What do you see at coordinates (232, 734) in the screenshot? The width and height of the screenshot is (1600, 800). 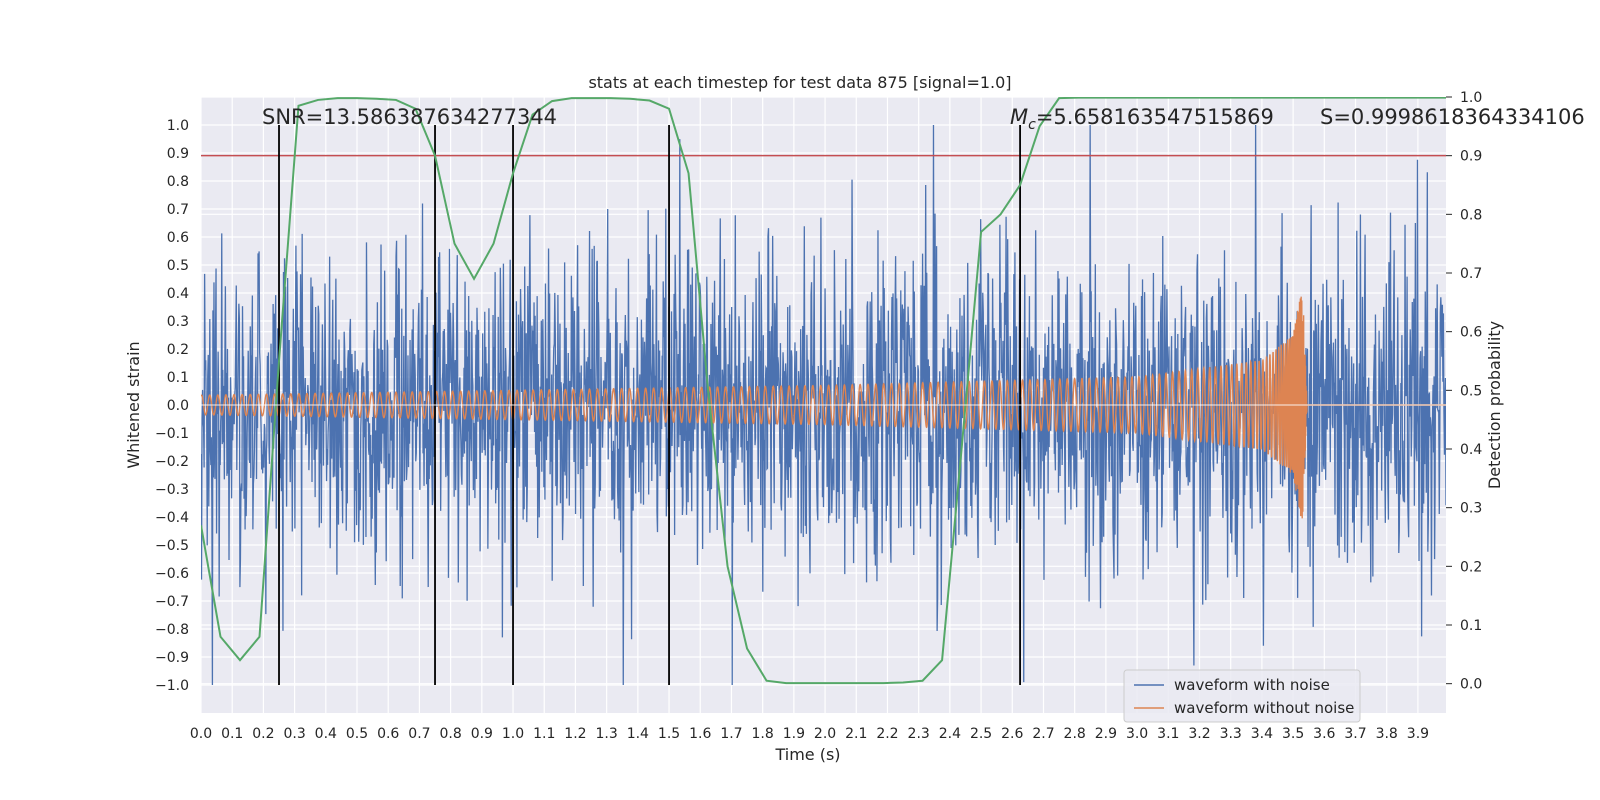 I see `x-tick-label: 0.1` at bounding box center [232, 734].